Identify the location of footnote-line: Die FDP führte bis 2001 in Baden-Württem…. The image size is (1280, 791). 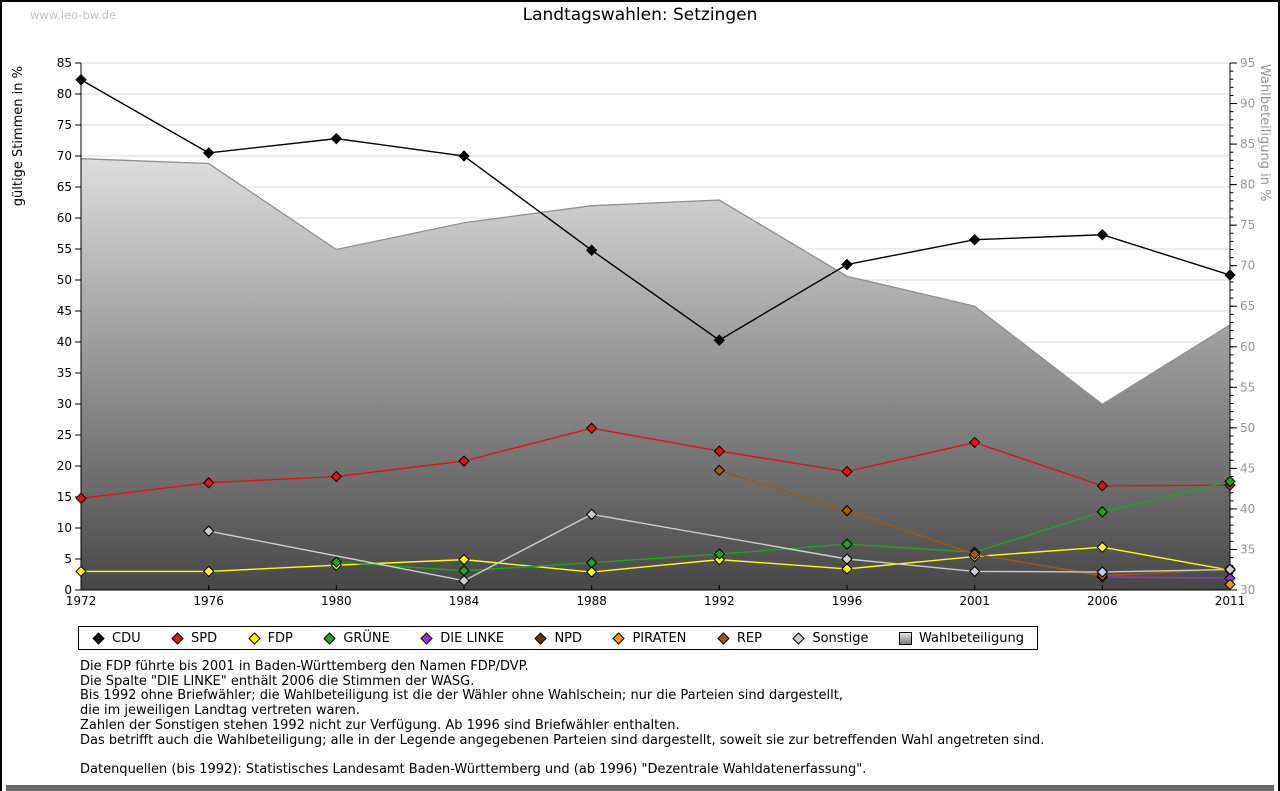
(304, 666).